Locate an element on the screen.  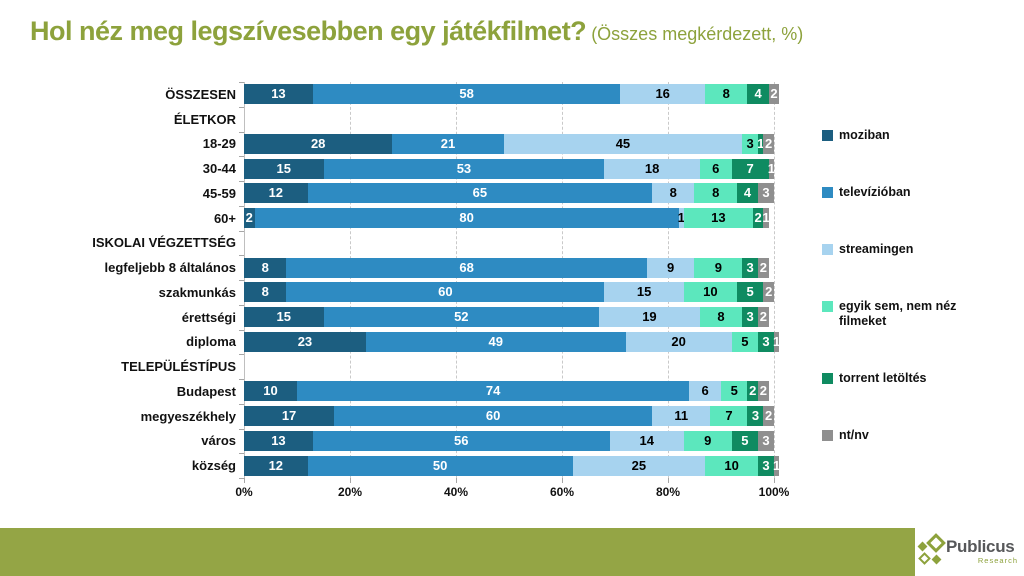
bar-segment: 15 is located at coordinates (284, 168).